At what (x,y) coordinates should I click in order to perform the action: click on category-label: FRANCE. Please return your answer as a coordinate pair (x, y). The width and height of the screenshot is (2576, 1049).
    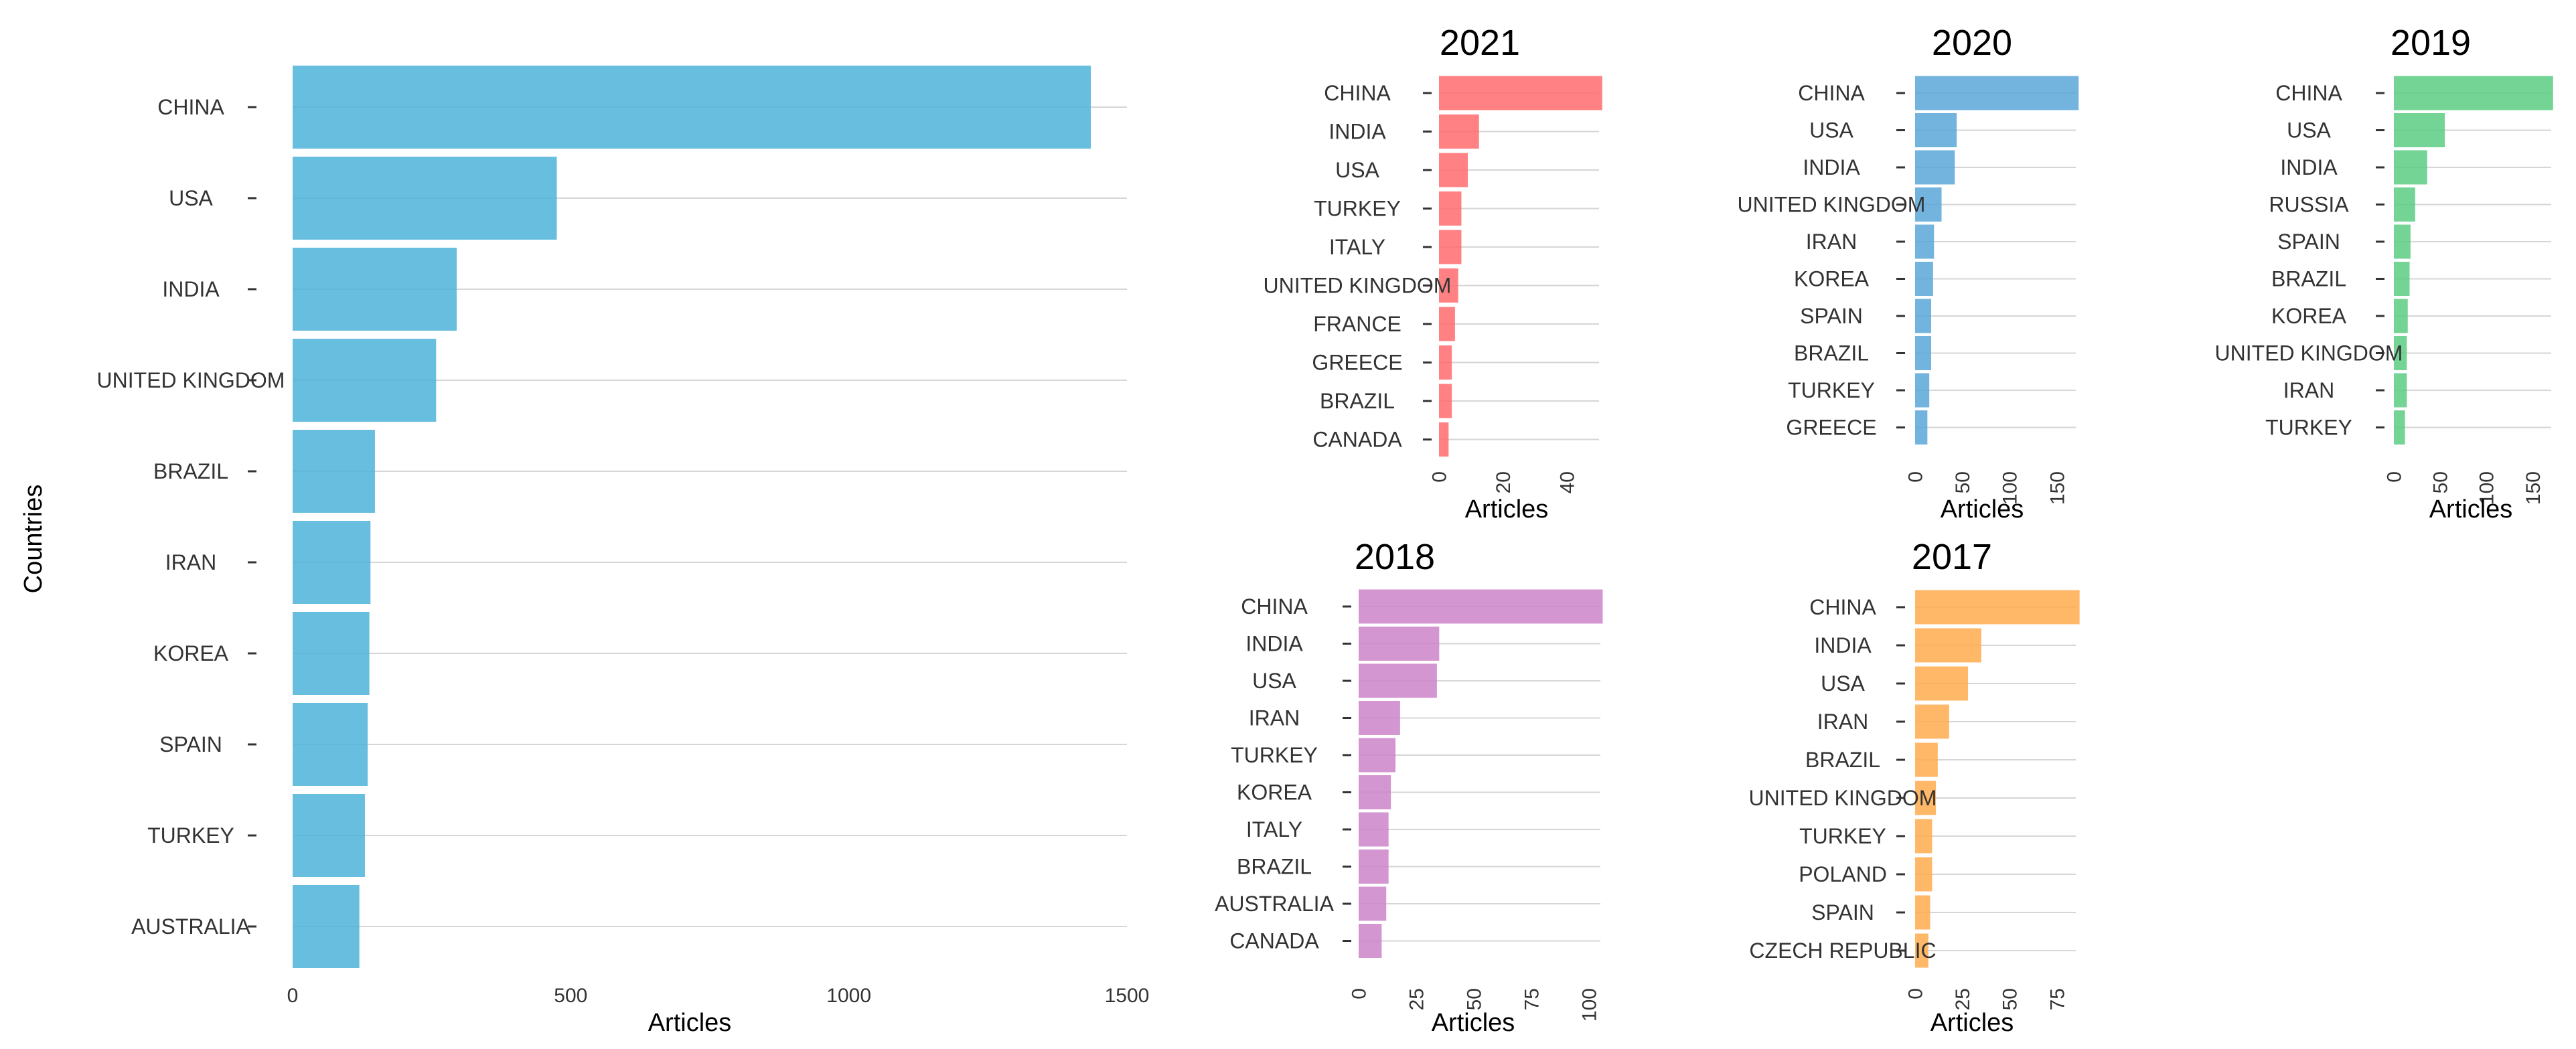
    Looking at the image, I should click on (1357, 324).